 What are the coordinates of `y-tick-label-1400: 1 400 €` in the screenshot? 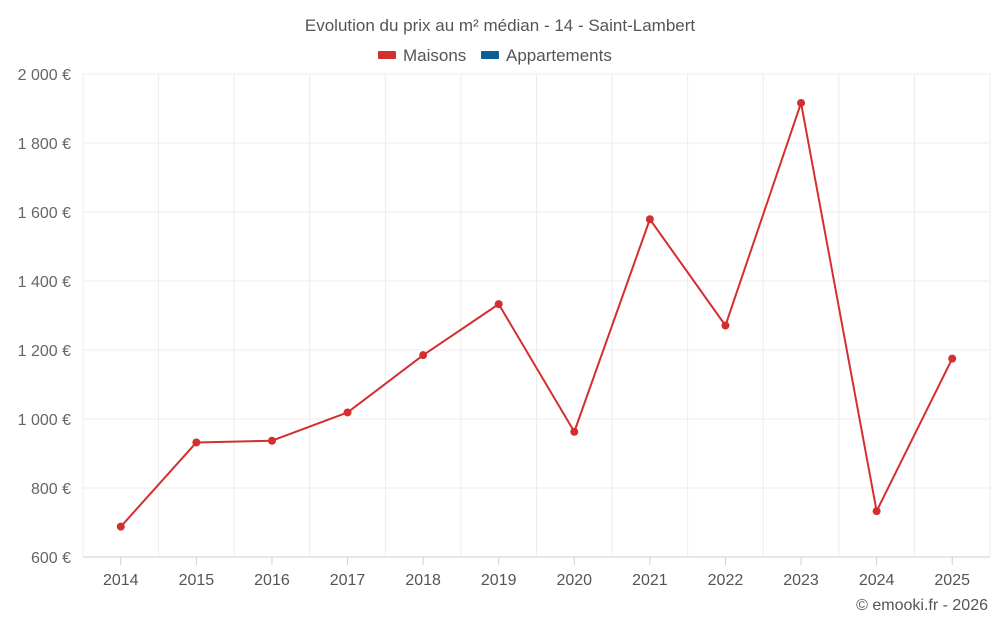 It's located at (44, 282).